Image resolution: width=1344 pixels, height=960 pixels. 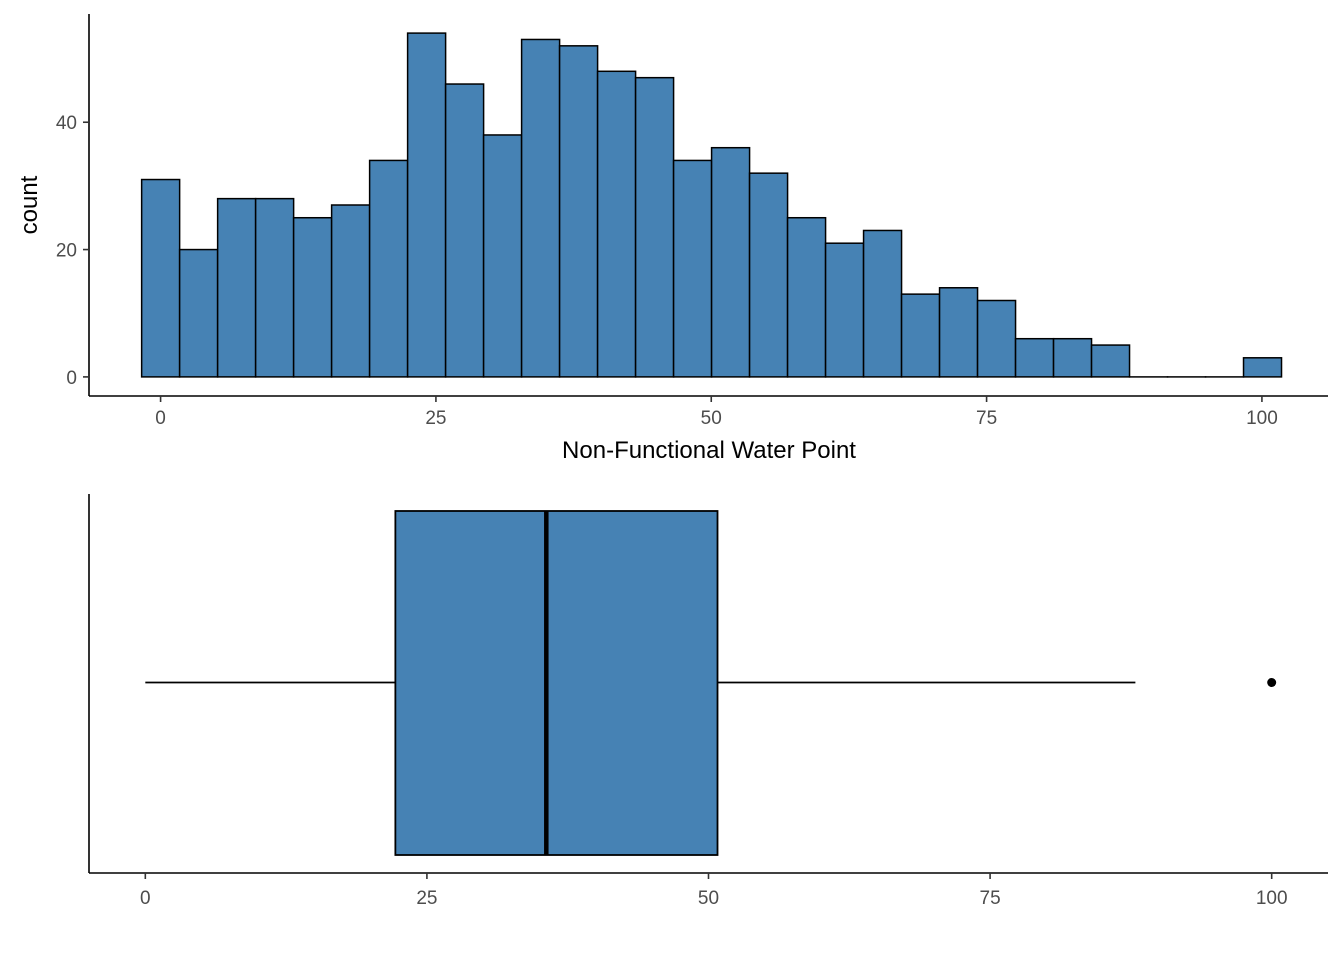 What do you see at coordinates (426, 898) in the screenshot?
I see `boxplot-x-tick-label: 25` at bounding box center [426, 898].